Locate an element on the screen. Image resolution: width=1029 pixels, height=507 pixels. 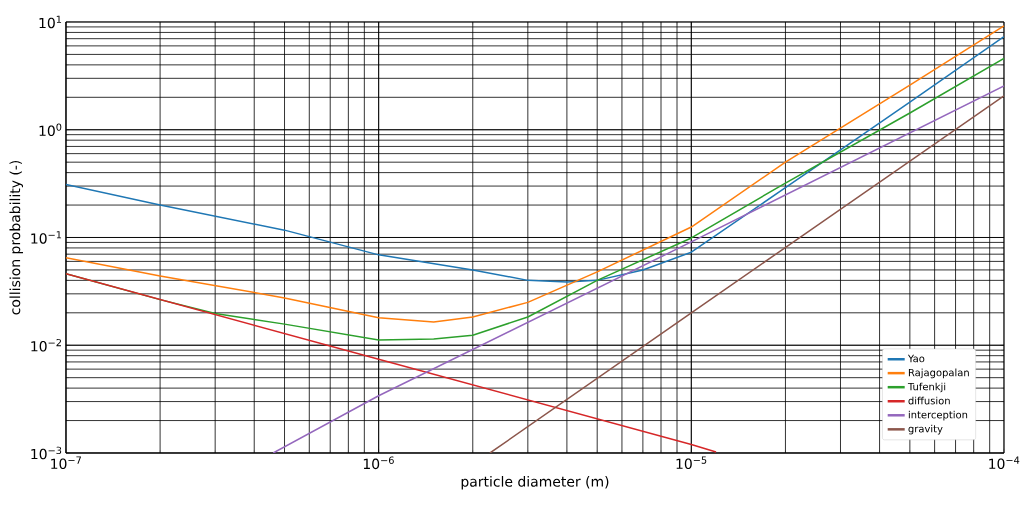
x-tick-label: 10$^{−7}$ is located at coordinates (66, 463).